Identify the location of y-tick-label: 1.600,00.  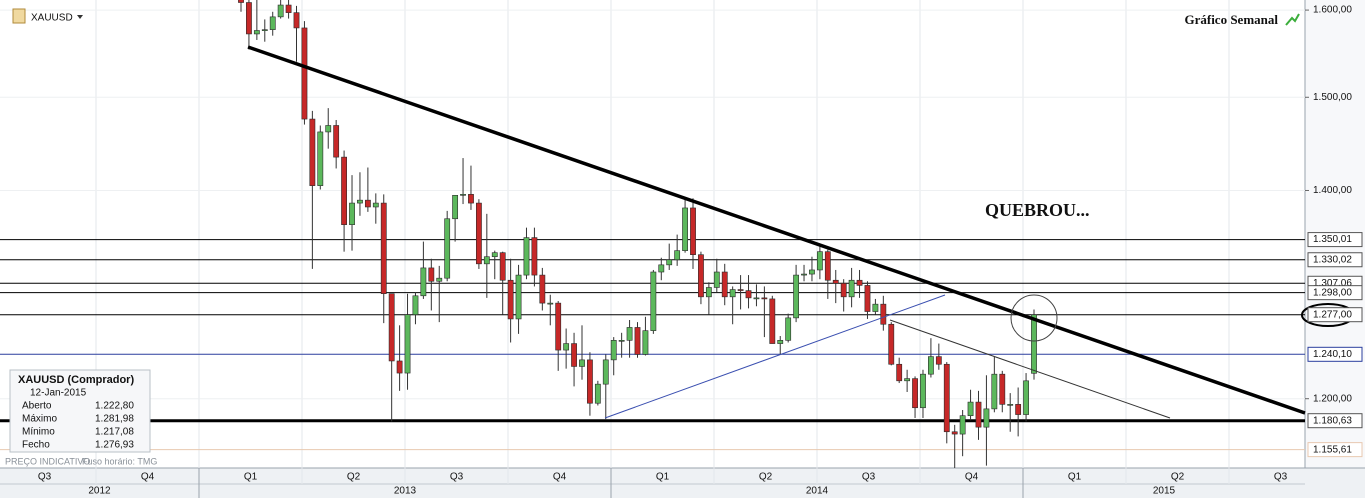
(1332, 10).